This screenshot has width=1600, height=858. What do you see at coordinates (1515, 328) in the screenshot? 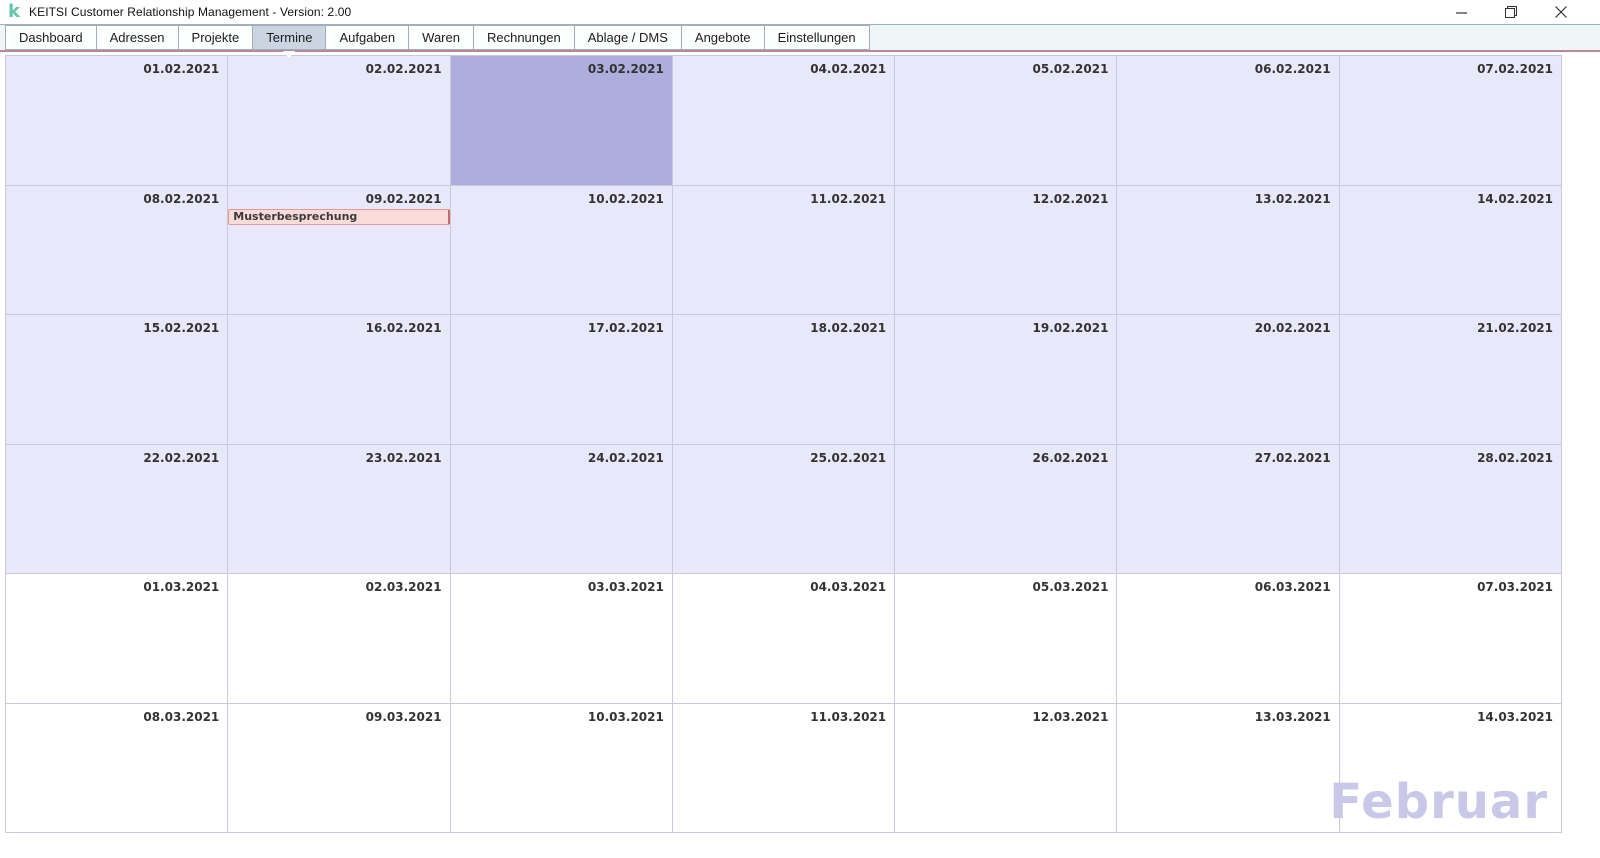
I see `cell-date: 21.02.2021` at bounding box center [1515, 328].